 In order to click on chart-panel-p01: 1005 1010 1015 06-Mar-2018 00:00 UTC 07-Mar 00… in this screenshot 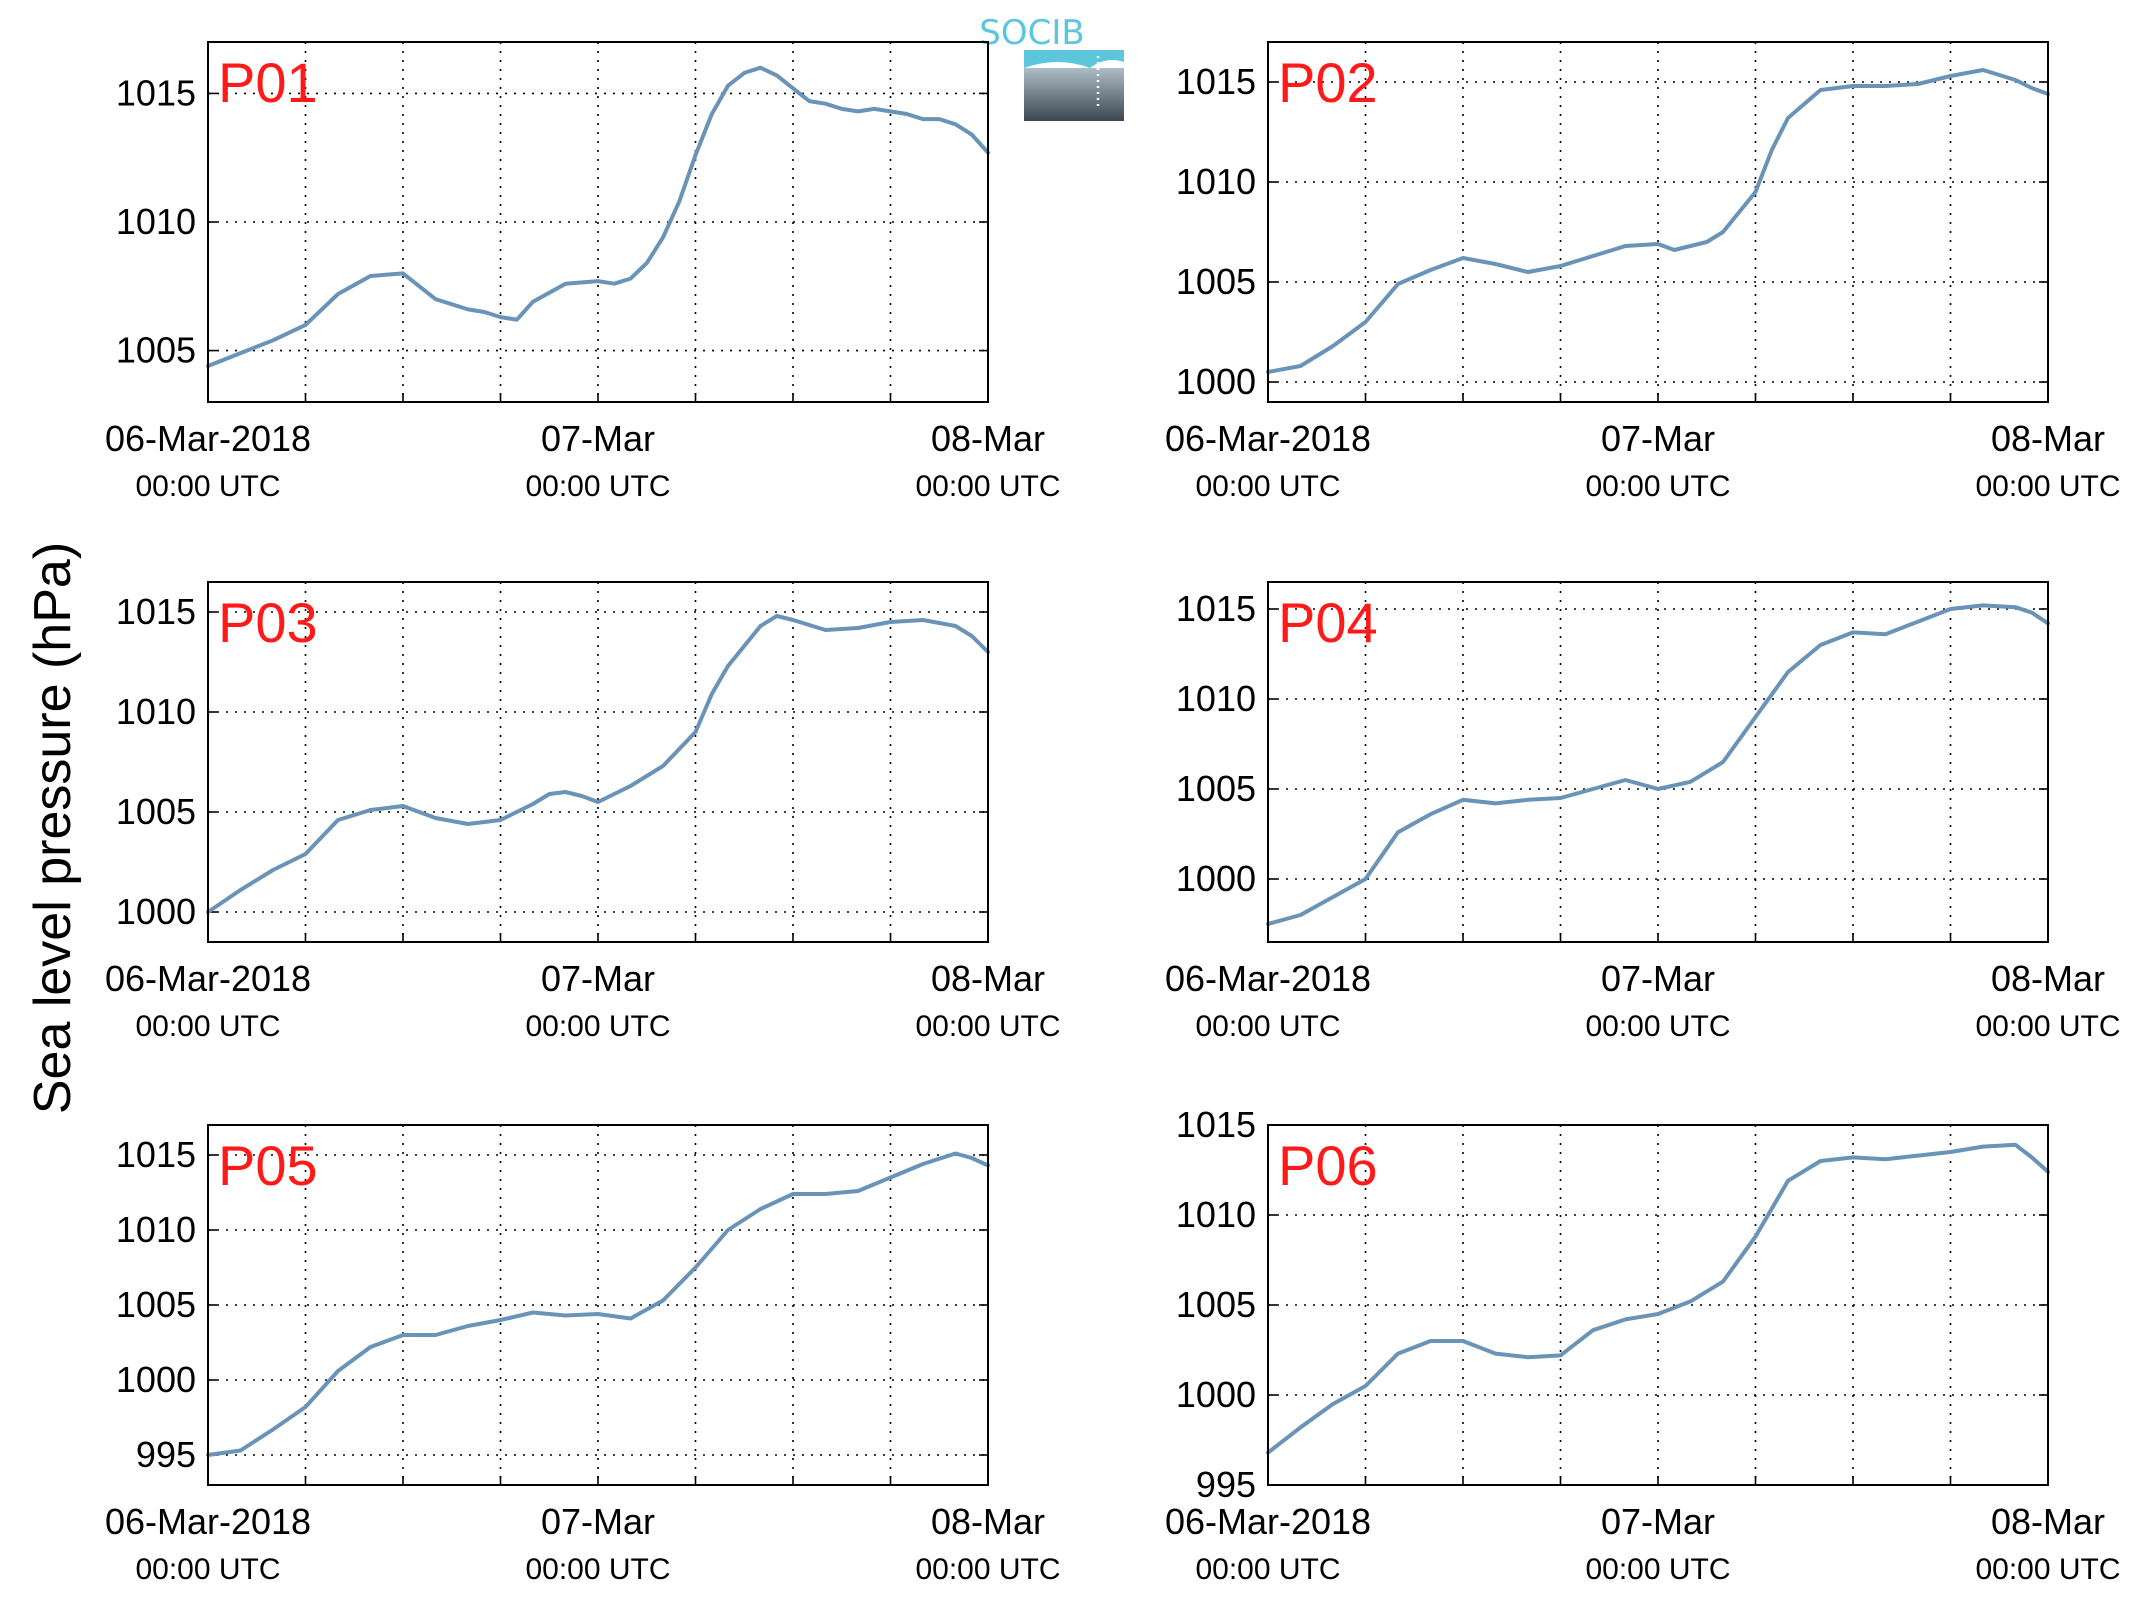, I will do `click(583, 272)`.